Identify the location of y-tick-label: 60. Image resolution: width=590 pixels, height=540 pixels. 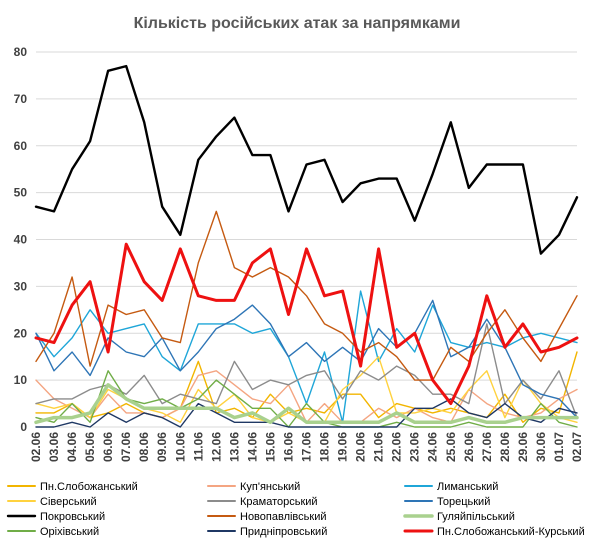
(21, 146).